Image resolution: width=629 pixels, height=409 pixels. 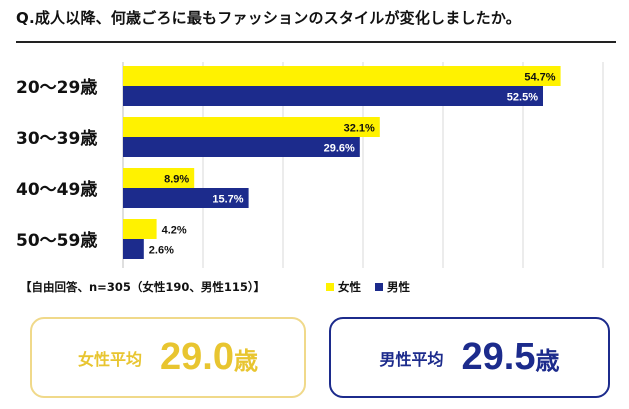 What do you see at coordinates (110, 359) in the screenshot?
I see `female-average-label: 女性平均` at bounding box center [110, 359].